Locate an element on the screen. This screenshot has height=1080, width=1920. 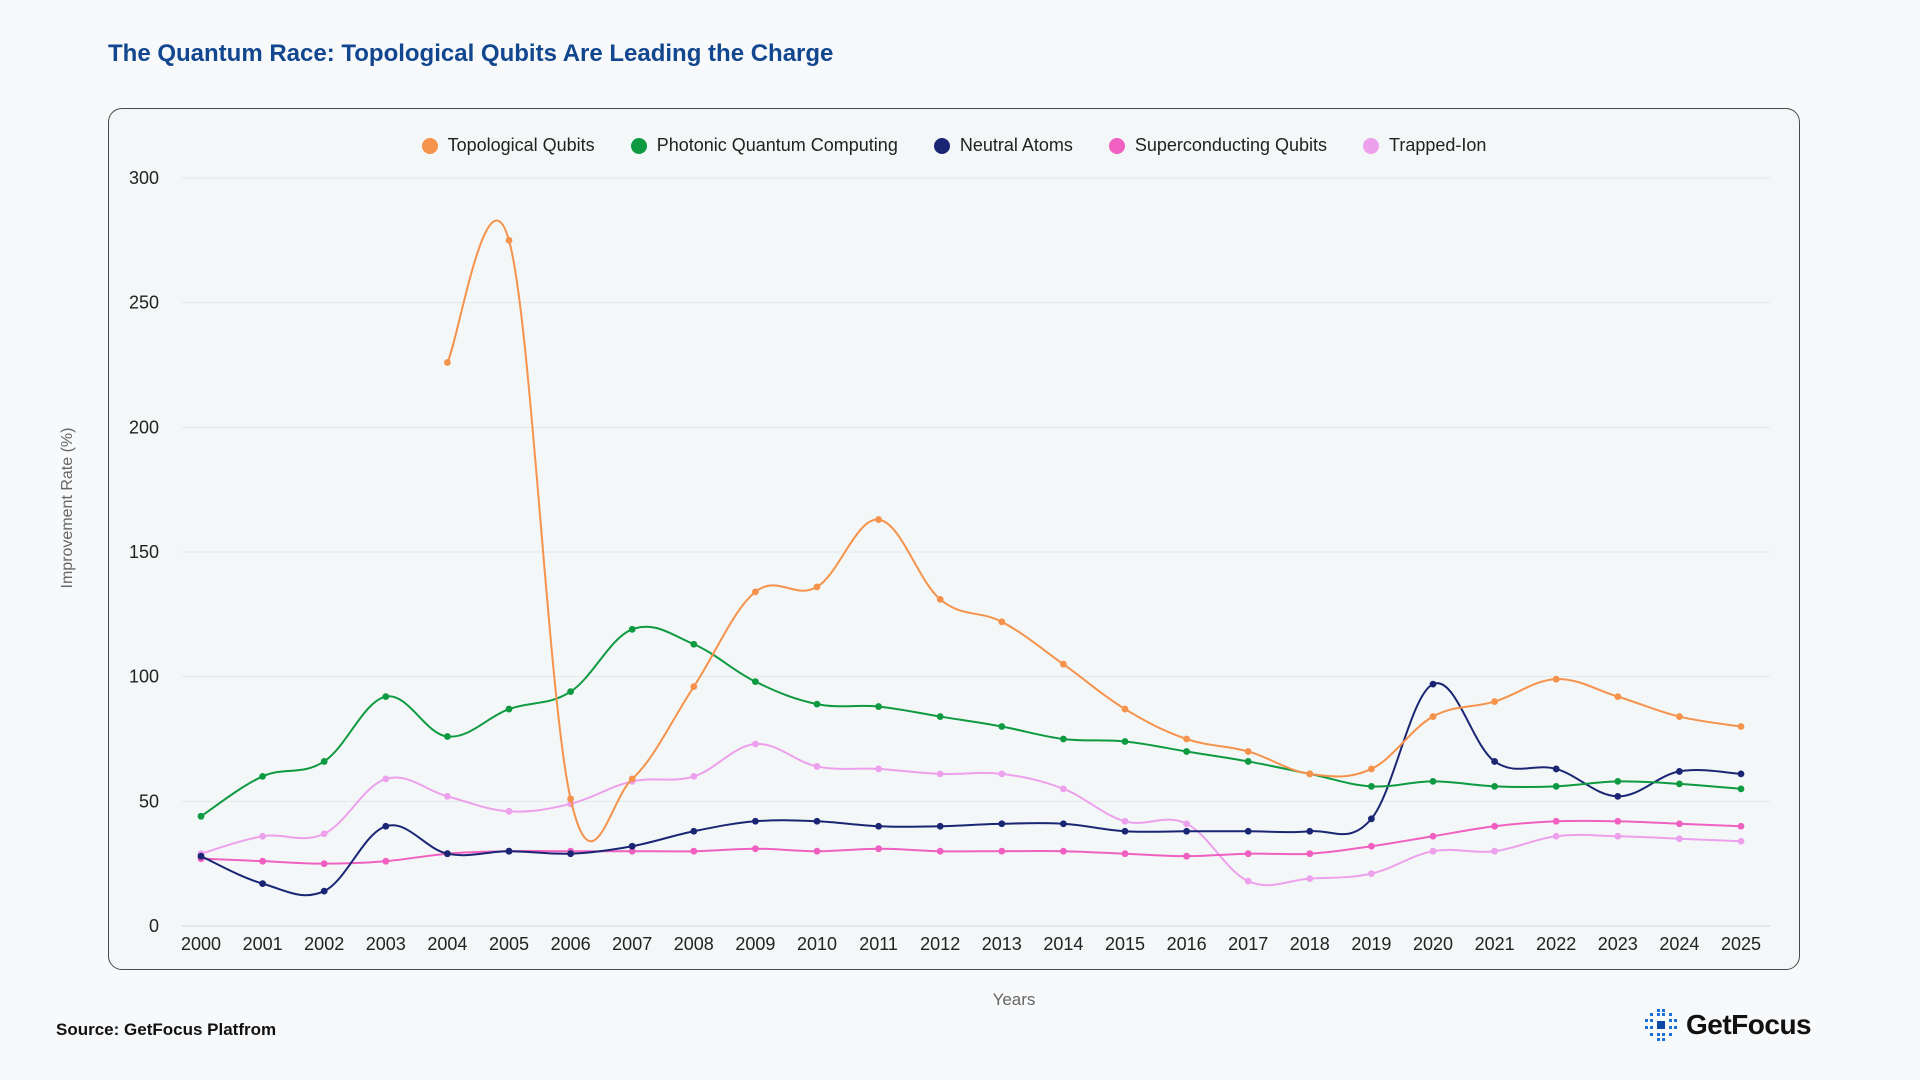
legend-item-photonic-quantum-computing: Photonic Quantum Computing is located at coordinates (764, 145).